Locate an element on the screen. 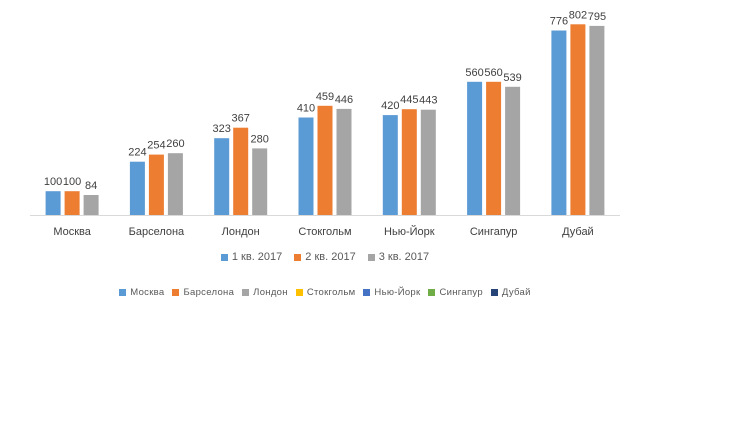 This screenshot has height=434, width=735. legend-label: 2 кв. 2017 is located at coordinates (330, 257).